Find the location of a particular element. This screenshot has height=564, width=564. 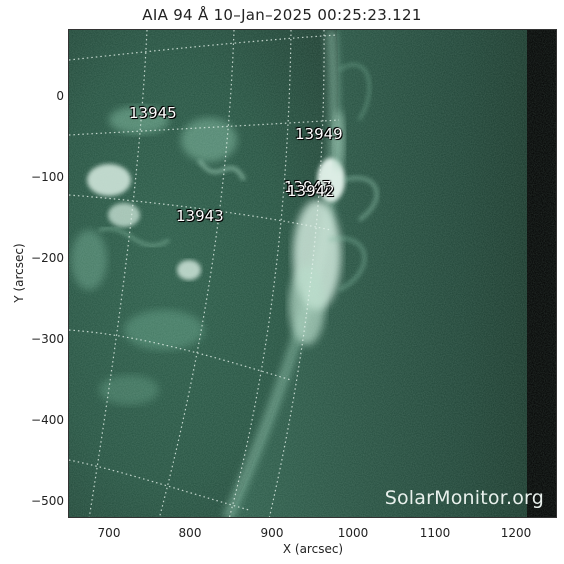

y-tick-label: 0 is located at coordinates (60, 96).